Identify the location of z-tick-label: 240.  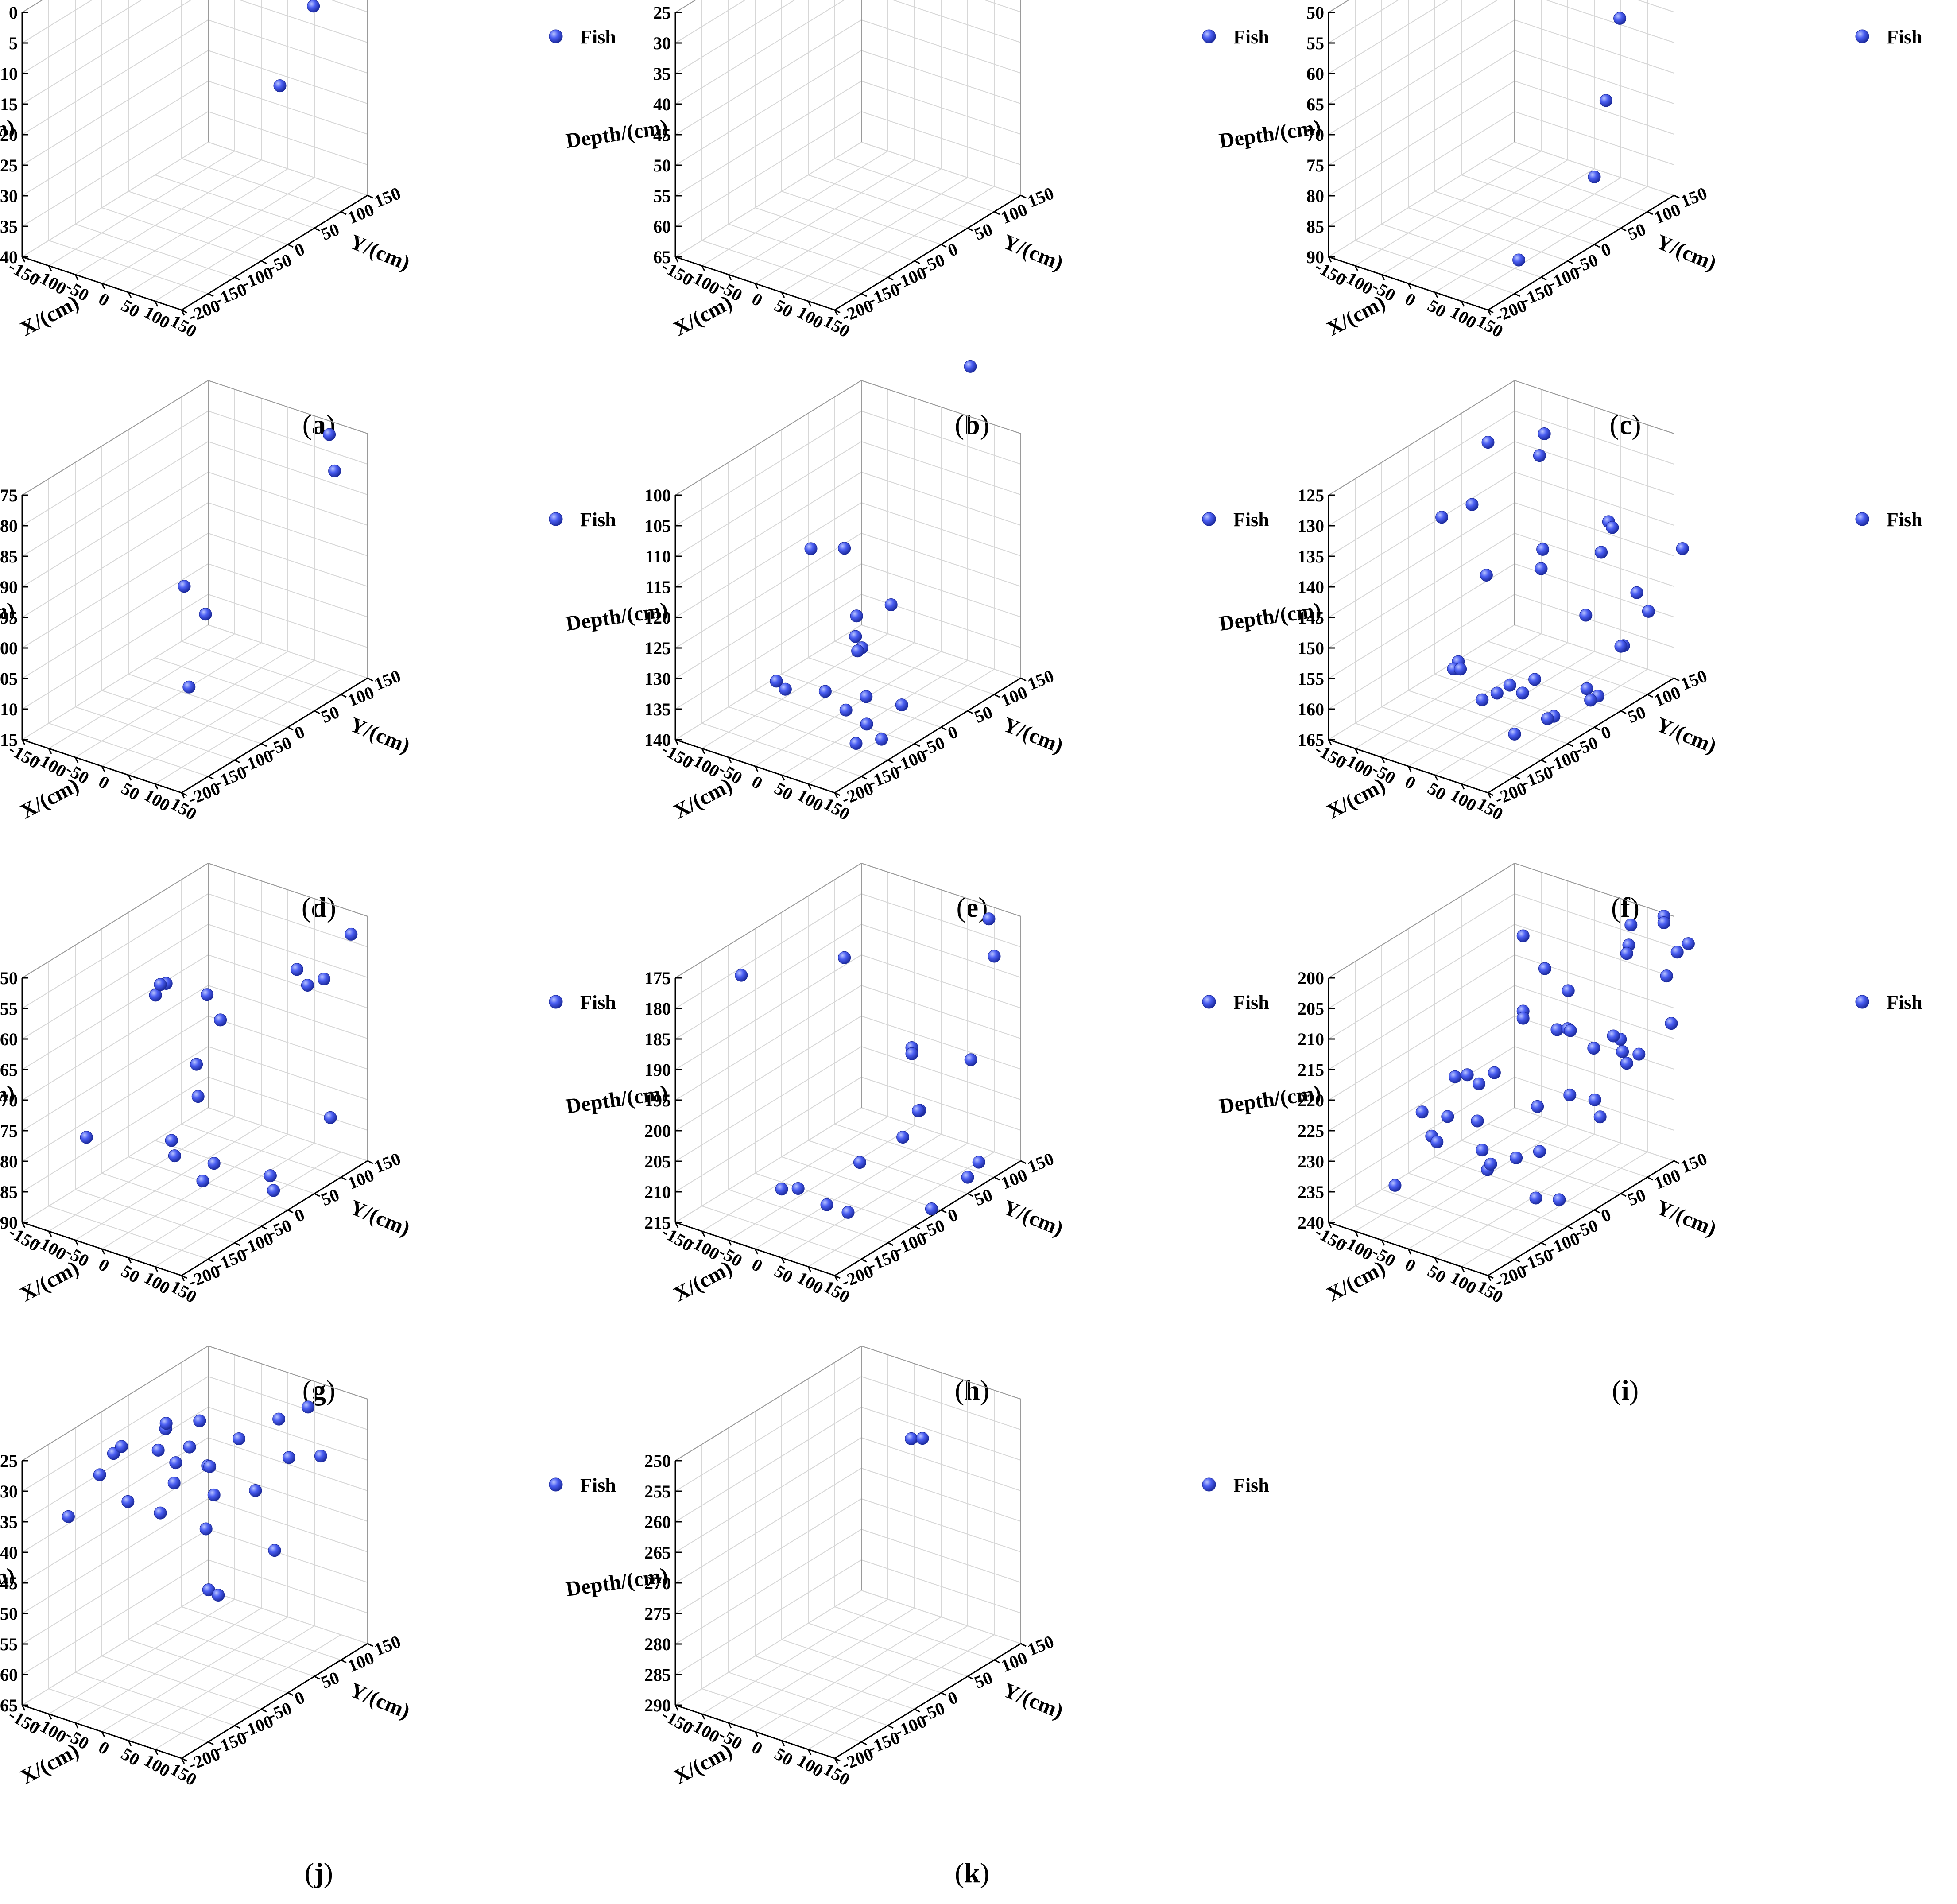
(9, 1553).